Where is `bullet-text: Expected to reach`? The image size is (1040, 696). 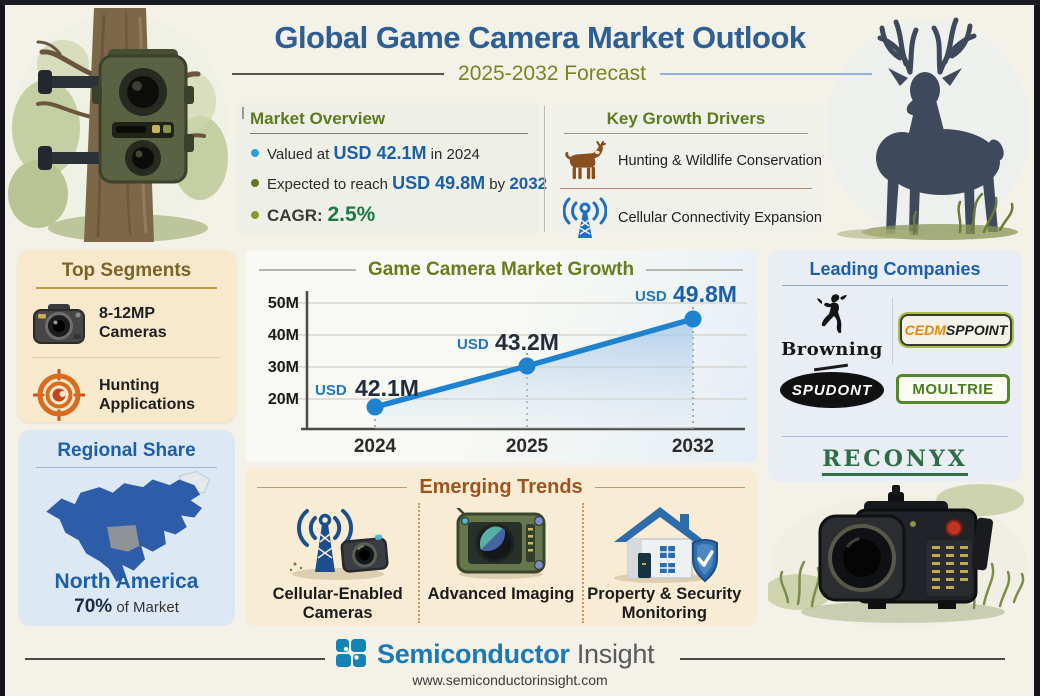
bullet-text: Expected to reach is located at coordinates (330, 184).